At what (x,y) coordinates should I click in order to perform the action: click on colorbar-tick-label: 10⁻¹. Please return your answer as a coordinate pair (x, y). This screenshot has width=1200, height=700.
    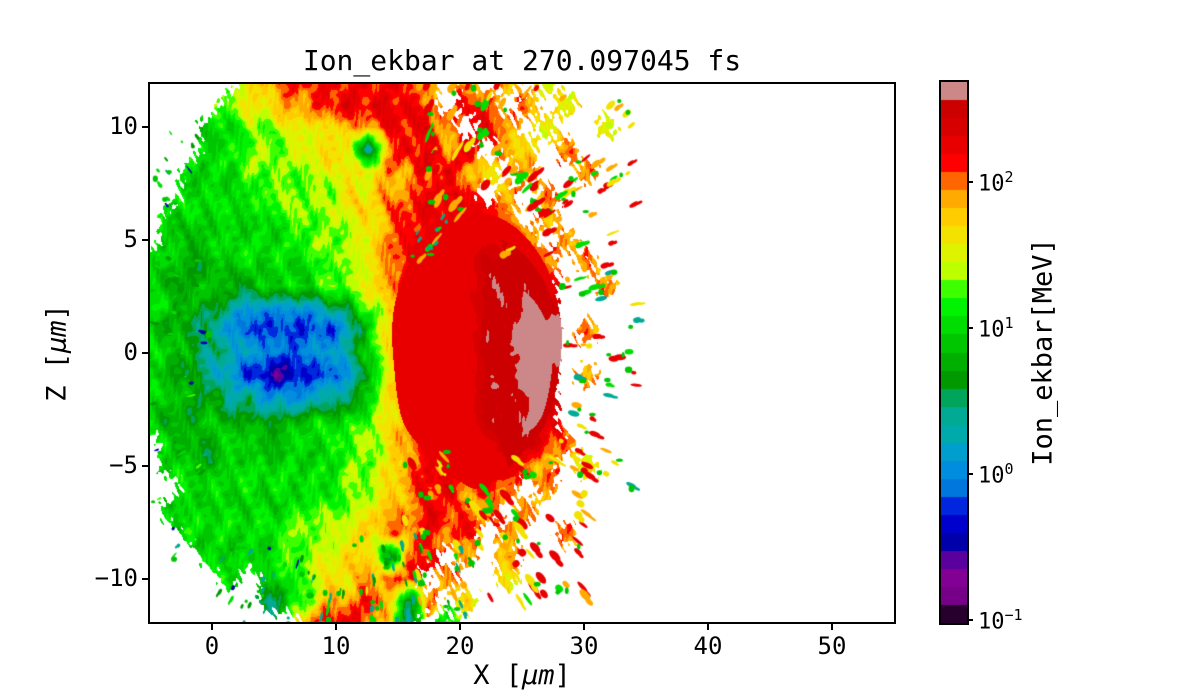
    Looking at the image, I should click on (1000, 620).